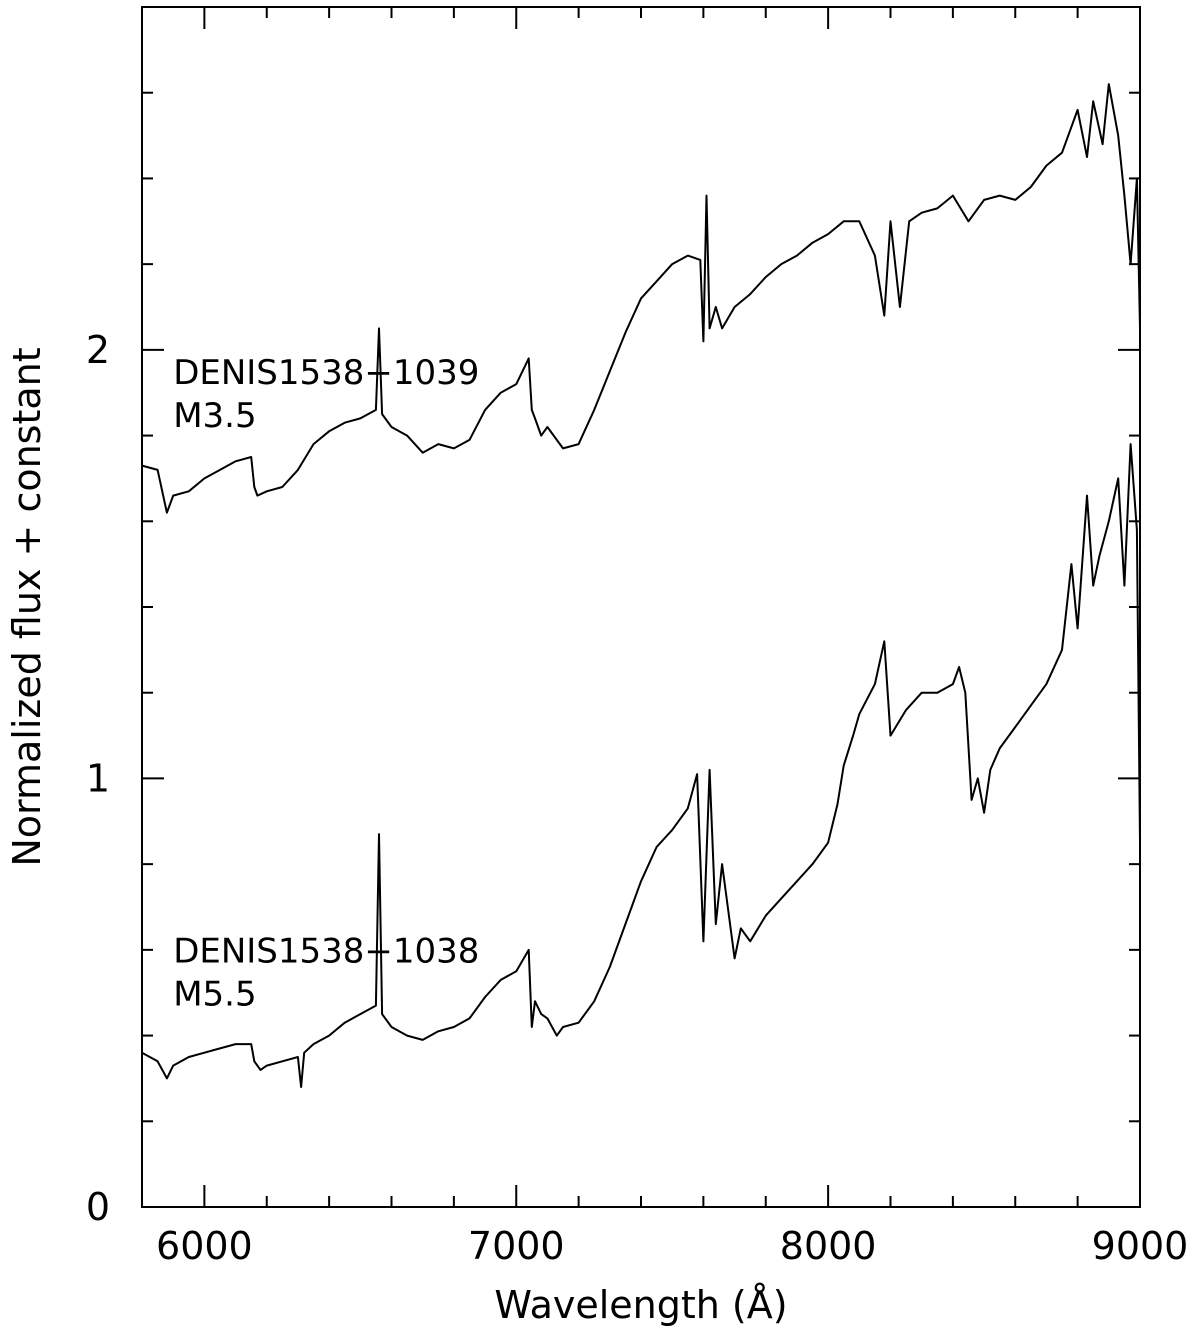 This screenshot has width=1200, height=1335. I want to click on x-tick-label: 9000, so click(1140, 1246).